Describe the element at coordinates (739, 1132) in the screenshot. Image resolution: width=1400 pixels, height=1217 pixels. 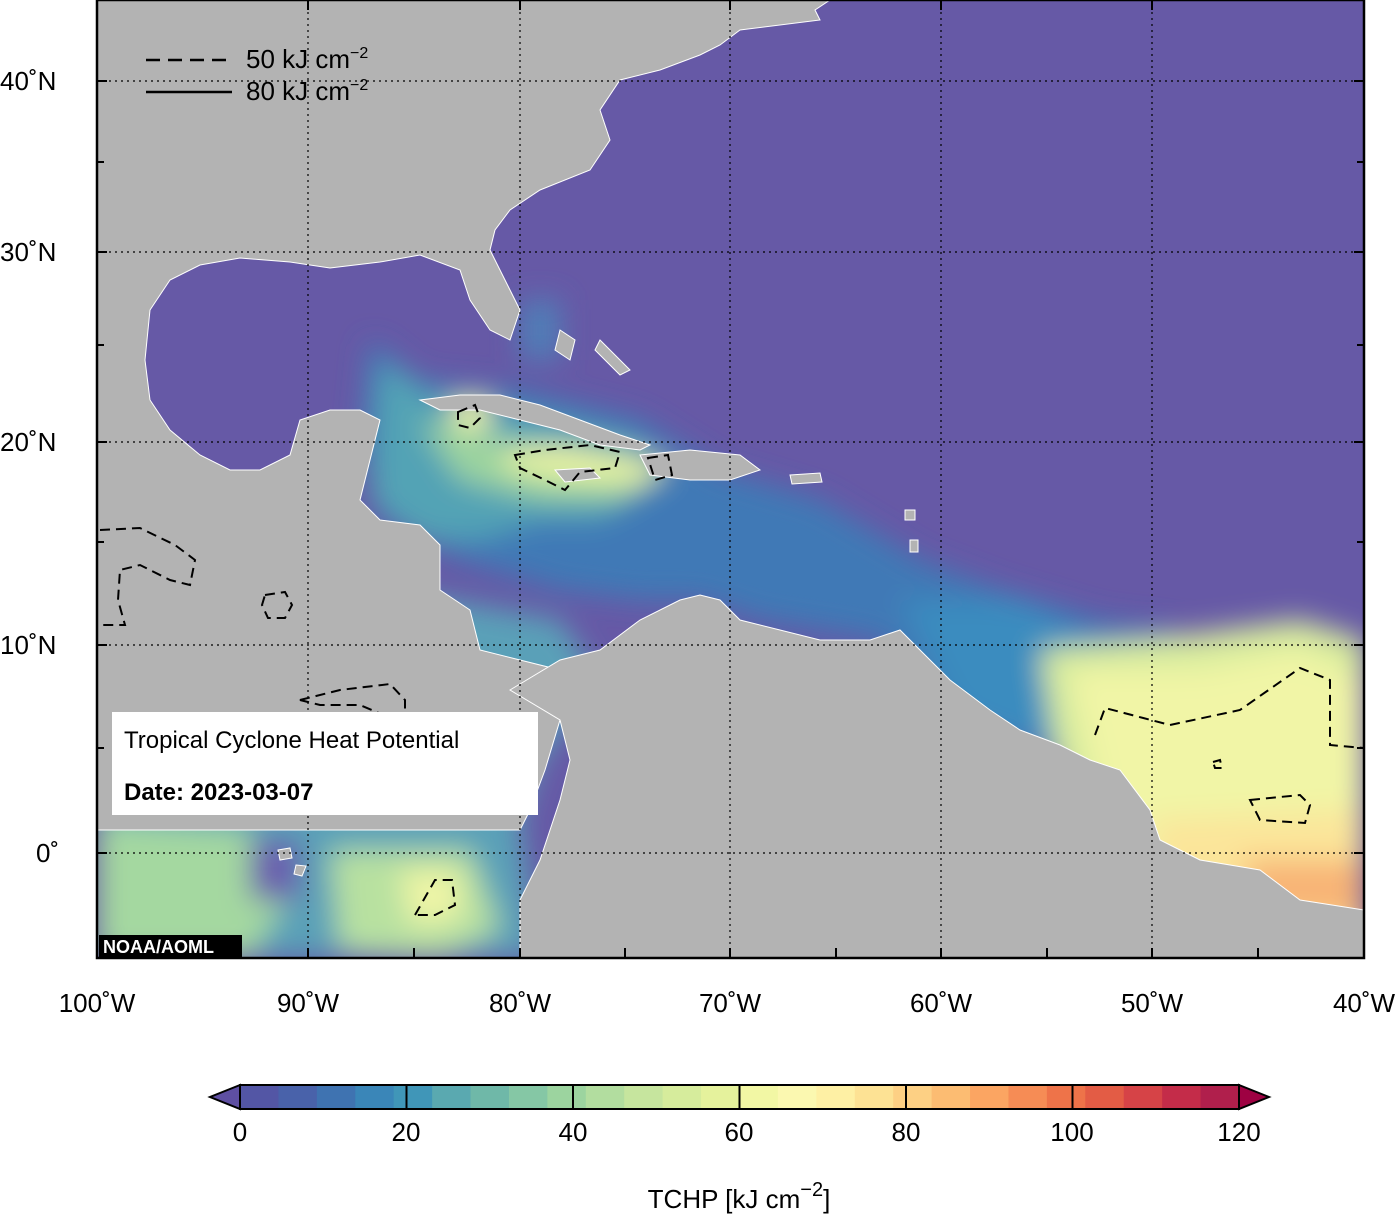
I see `colorbar-tick-60: 60` at that location.